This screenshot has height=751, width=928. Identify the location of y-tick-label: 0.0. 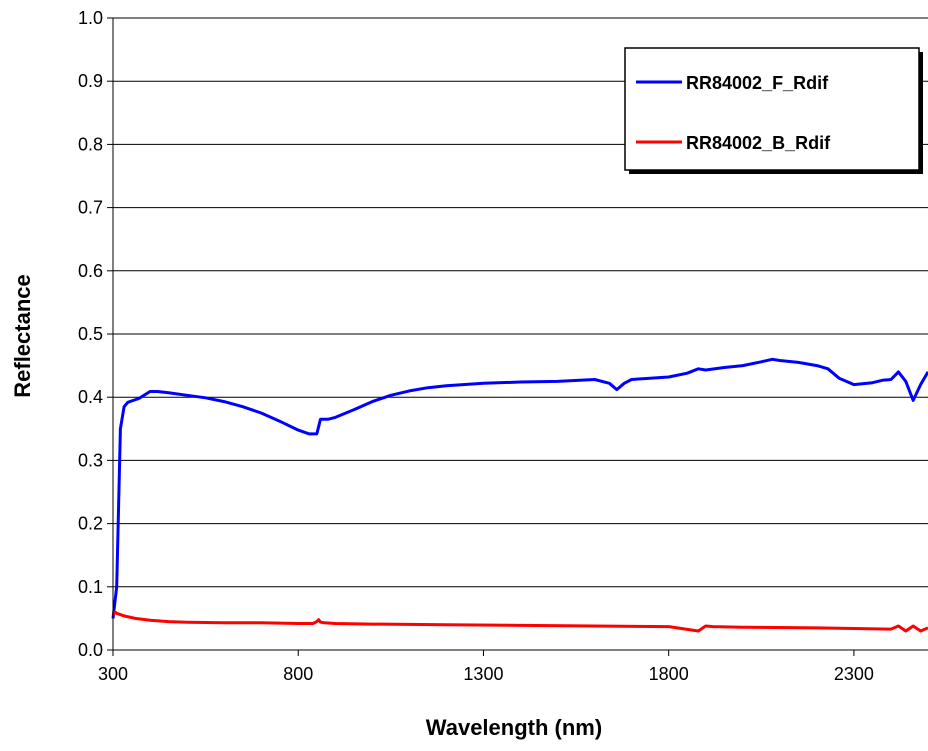
(90, 650).